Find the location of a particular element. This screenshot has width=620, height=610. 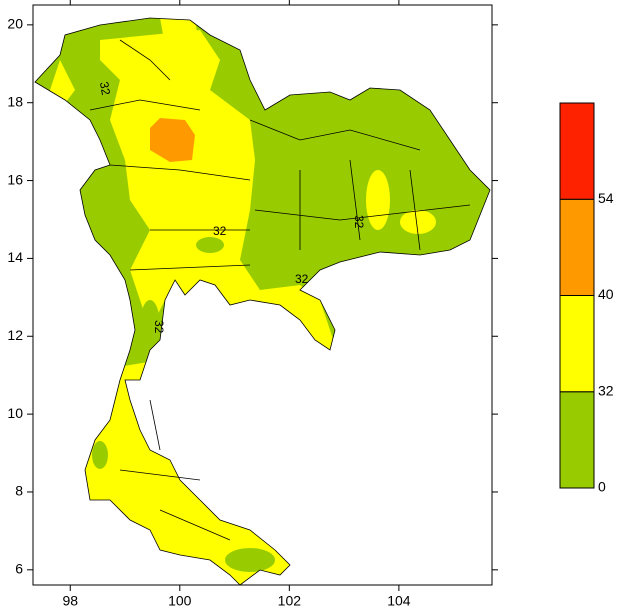

y-tick-label: 16 is located at coordinates (15, 179).